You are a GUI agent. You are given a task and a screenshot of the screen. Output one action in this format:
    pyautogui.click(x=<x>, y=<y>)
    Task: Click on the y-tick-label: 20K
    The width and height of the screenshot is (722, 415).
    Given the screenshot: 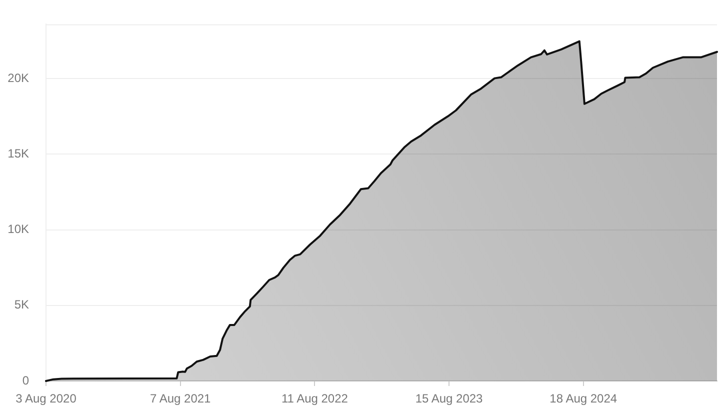 What is the action you would take?
    pyautogui.click(x=18, y=77)
    